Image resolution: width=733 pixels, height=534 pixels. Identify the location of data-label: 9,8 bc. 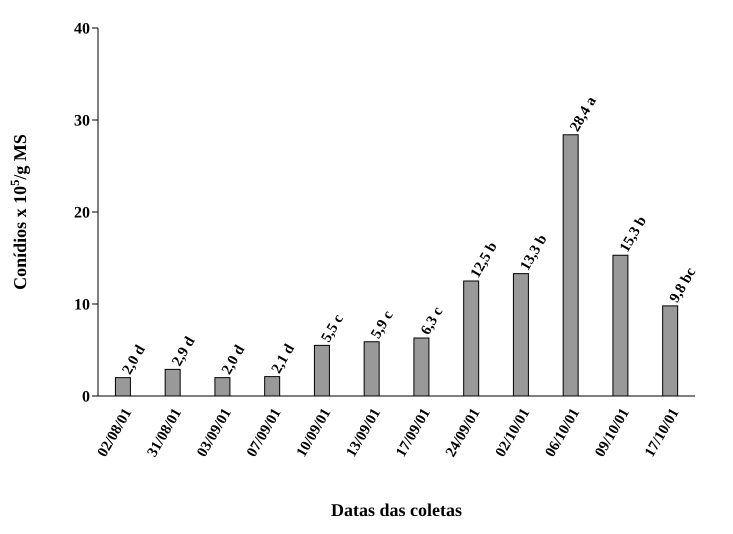
(683, 285).